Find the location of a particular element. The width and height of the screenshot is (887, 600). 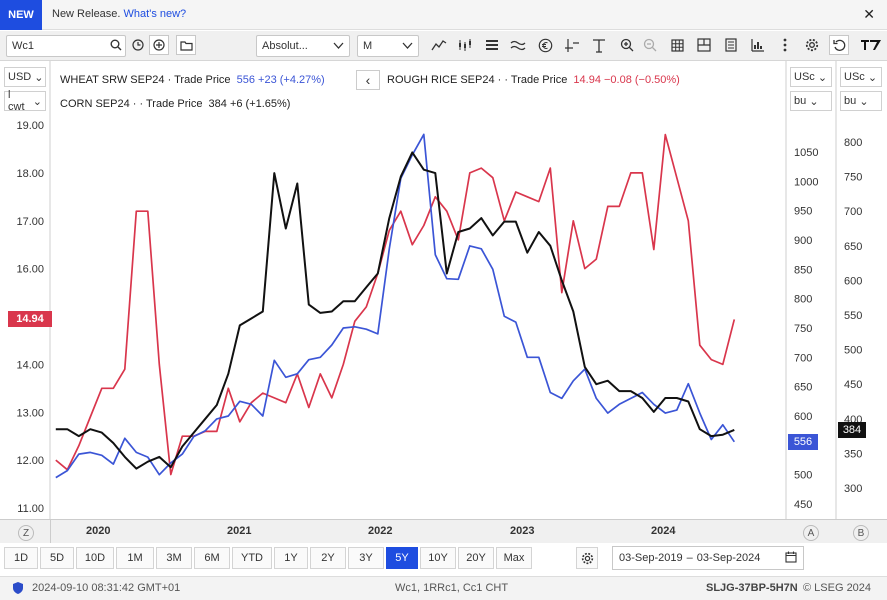

wave-icon is located at coordinates (518, 45).